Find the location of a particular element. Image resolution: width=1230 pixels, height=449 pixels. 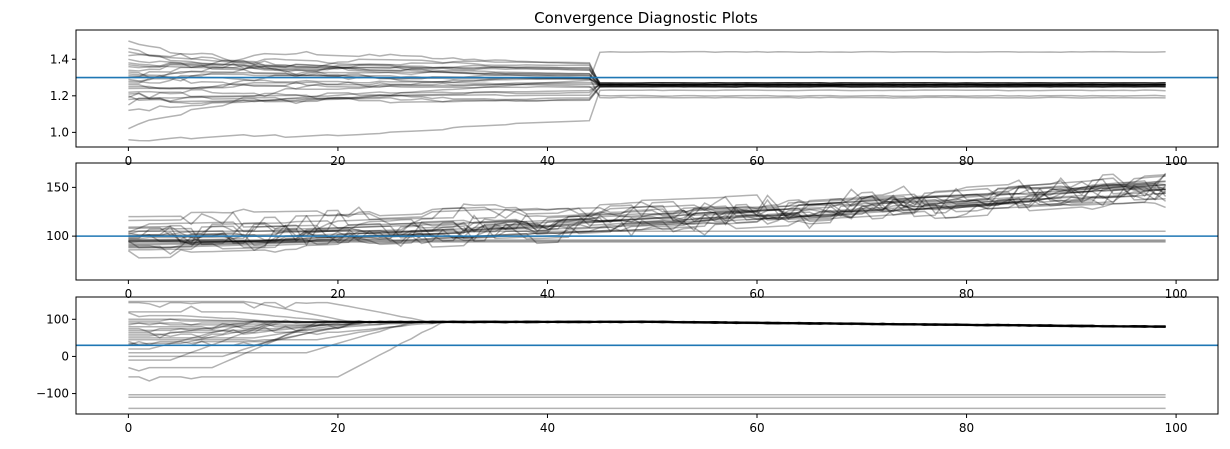

y-tick-label: 0 is located at coordinates (65, 356).